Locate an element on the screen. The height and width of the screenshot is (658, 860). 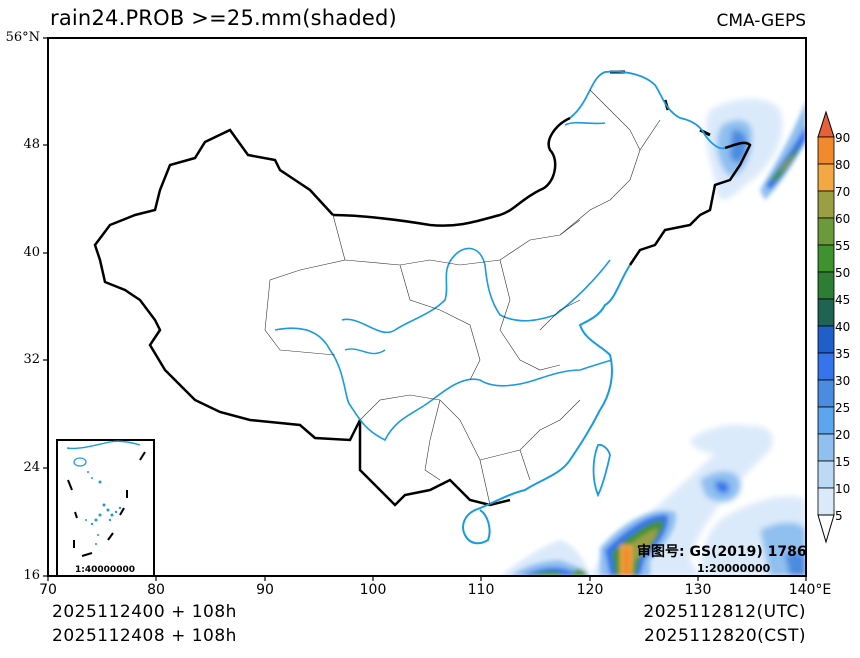
colorbar-label-50: 50 is located at coordinates (843, 273).